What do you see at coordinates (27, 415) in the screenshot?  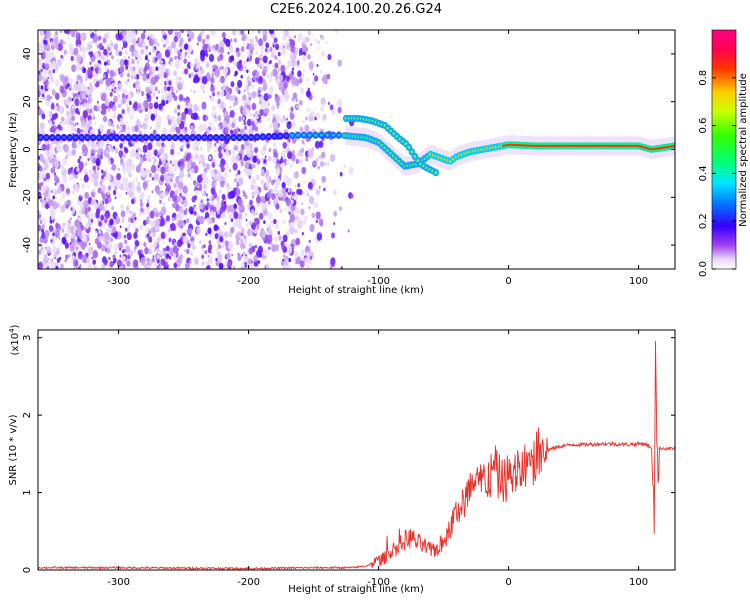 I see `snr-y-tick-label-2: 2` at bounding box center [27, 415].